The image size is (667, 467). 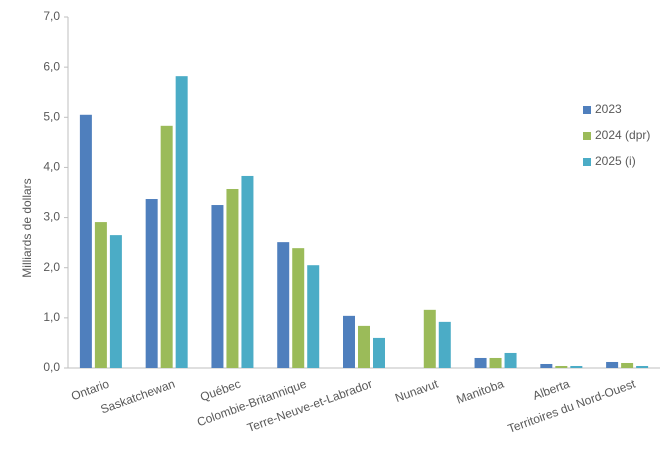 What do you see at coordinates (27, 227) in the screenshot?
I see `y-axis-label: Milliards de dollars` at bounding box center [27, 227].